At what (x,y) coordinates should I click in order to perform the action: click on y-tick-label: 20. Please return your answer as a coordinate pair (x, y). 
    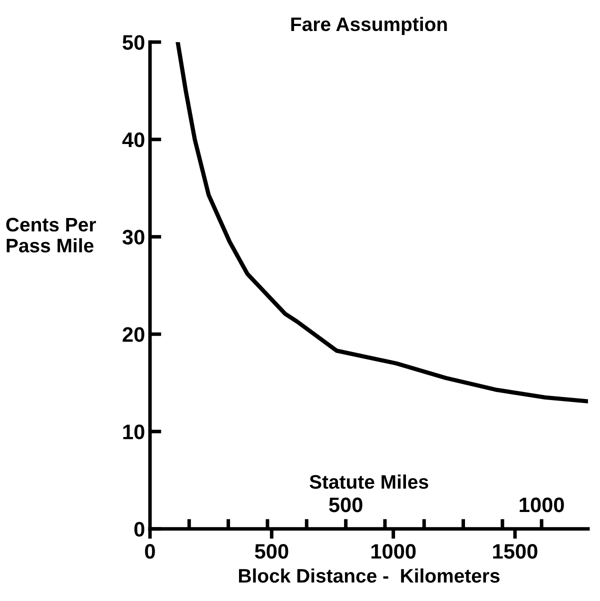
    Looking at the image, I should click on (133, 334).